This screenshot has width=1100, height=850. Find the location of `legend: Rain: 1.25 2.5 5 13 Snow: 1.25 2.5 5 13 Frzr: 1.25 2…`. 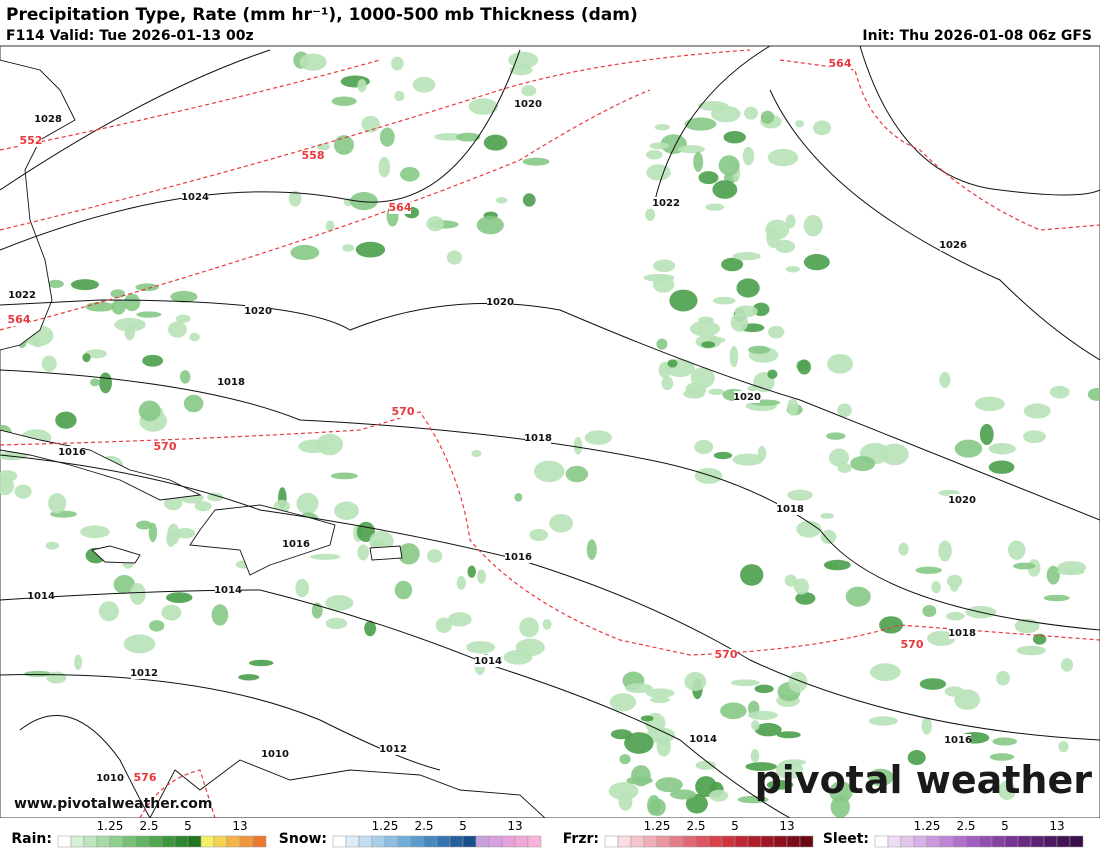

legend: Rain: 1.25 2.5 5 13 Snow: 1.25 2.5 5 13 Frzr: 1.25 2… is located at coordinates (550, 834).